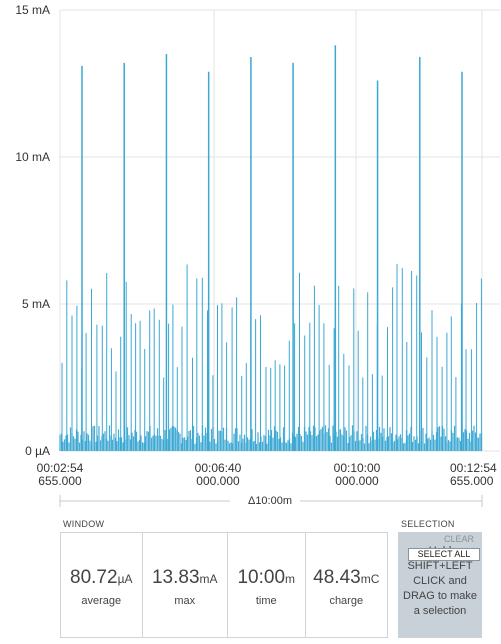  What do you see at coordinates (185, 601) in the screenshot?
I see `stat-label: max` at bounding box center [185, 601].